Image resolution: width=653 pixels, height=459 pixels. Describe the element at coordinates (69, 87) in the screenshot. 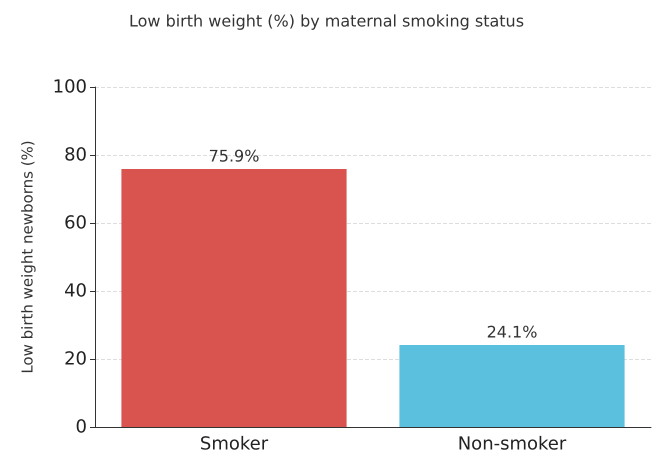

I see `y-tick-label: 100` at that location.